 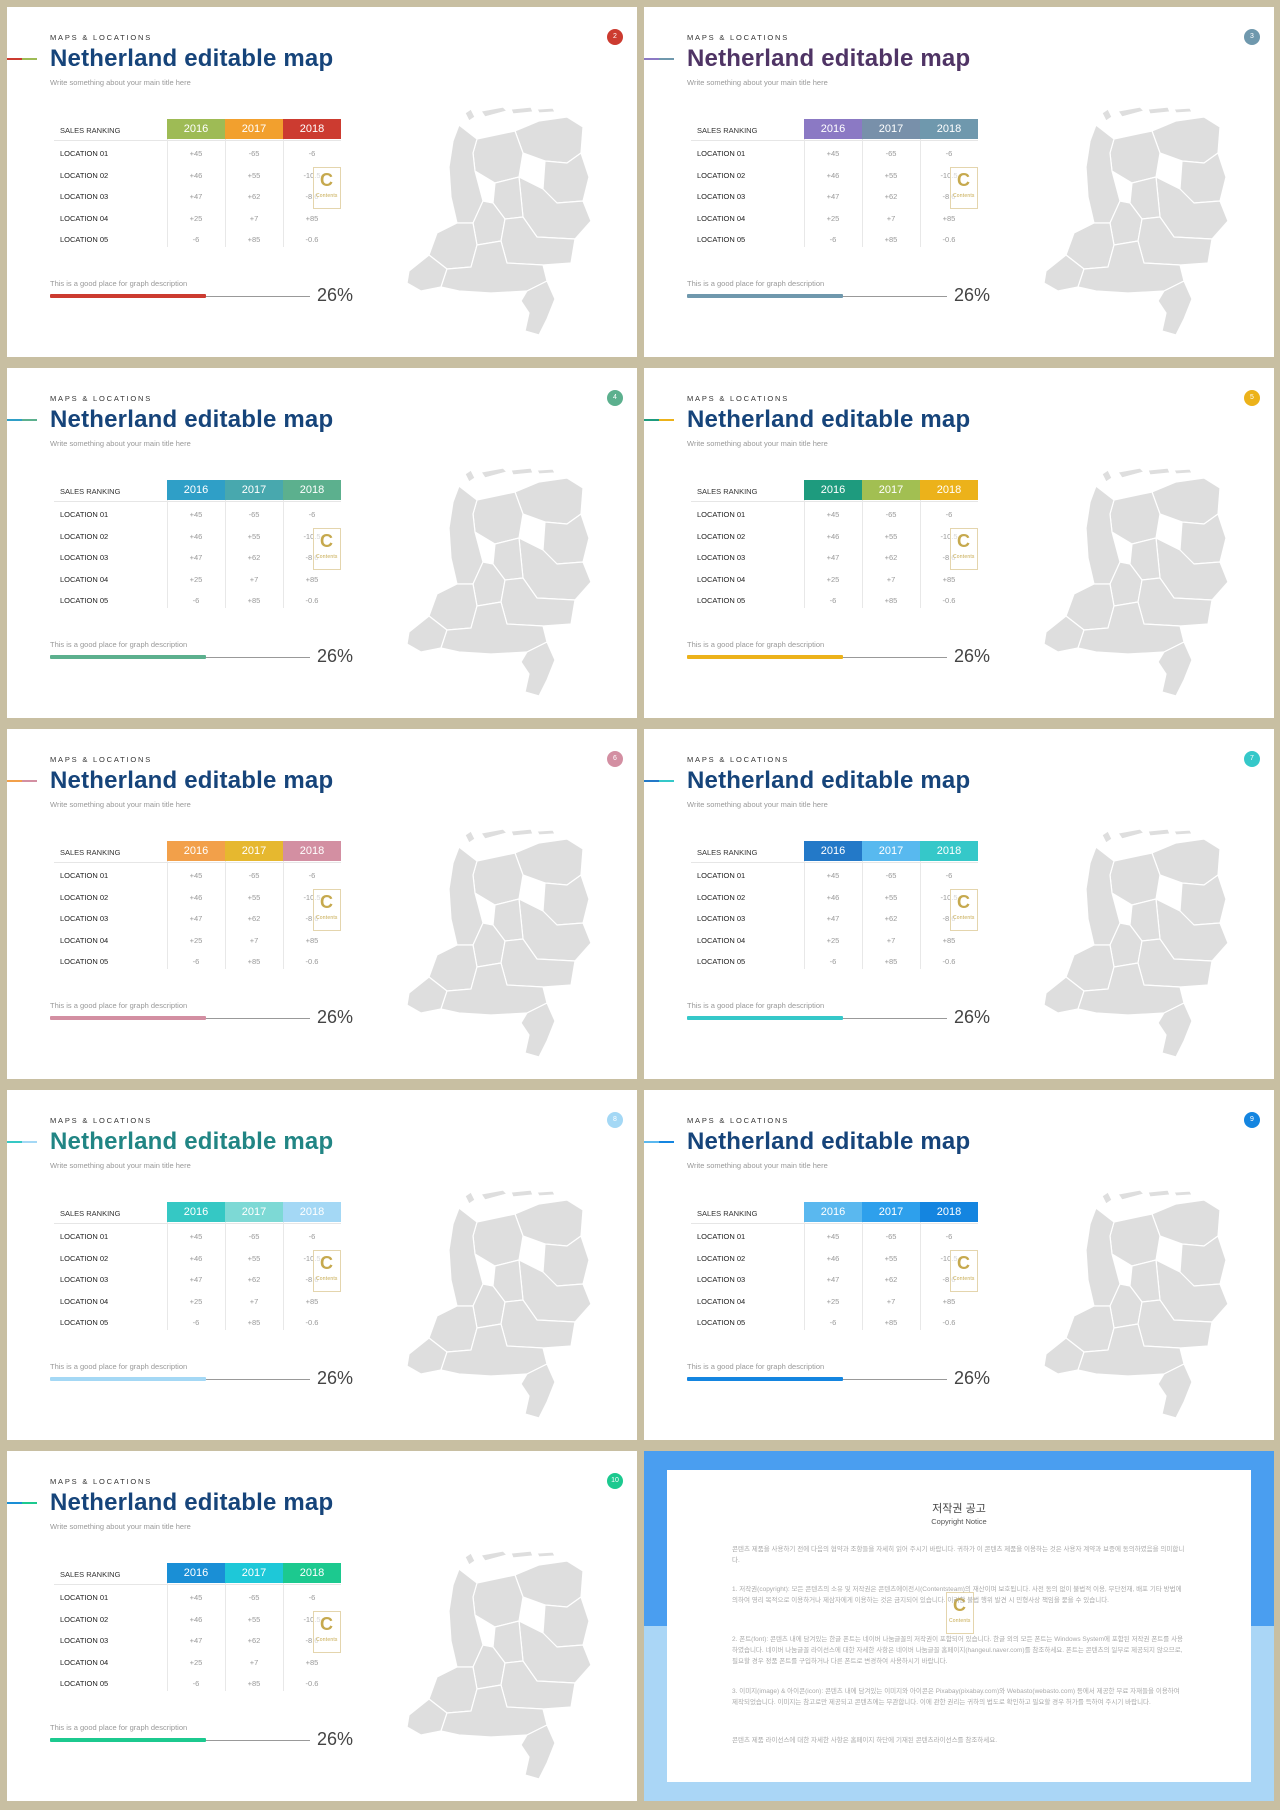 I want to click on slide-number-badge: 9, so click(x=1252, y=1120).